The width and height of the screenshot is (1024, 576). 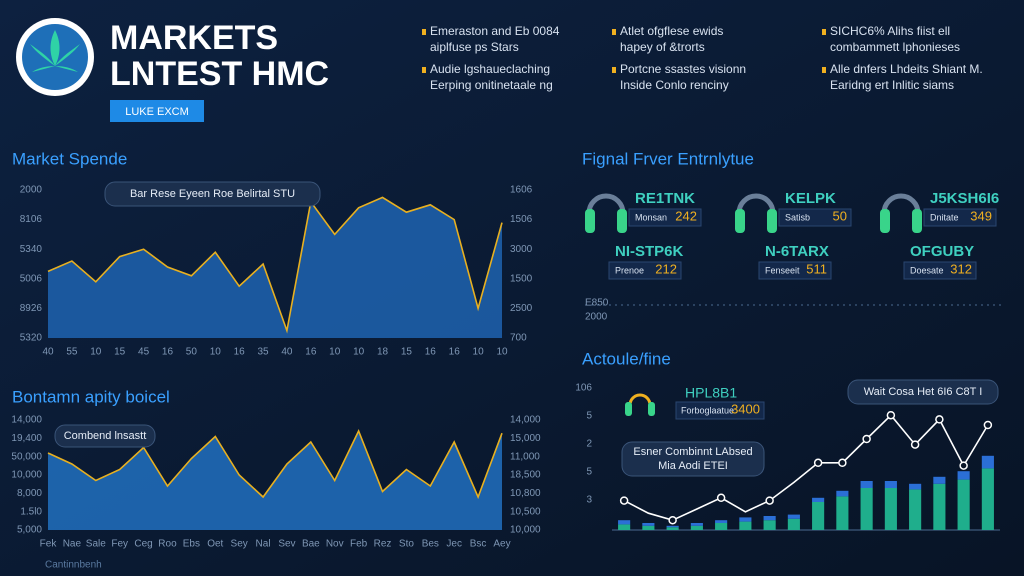 What do you see at coordinates (707, 410) in the screenshot?
I see `widget-label: Forboglaatue` at bounding box center [707, 410].